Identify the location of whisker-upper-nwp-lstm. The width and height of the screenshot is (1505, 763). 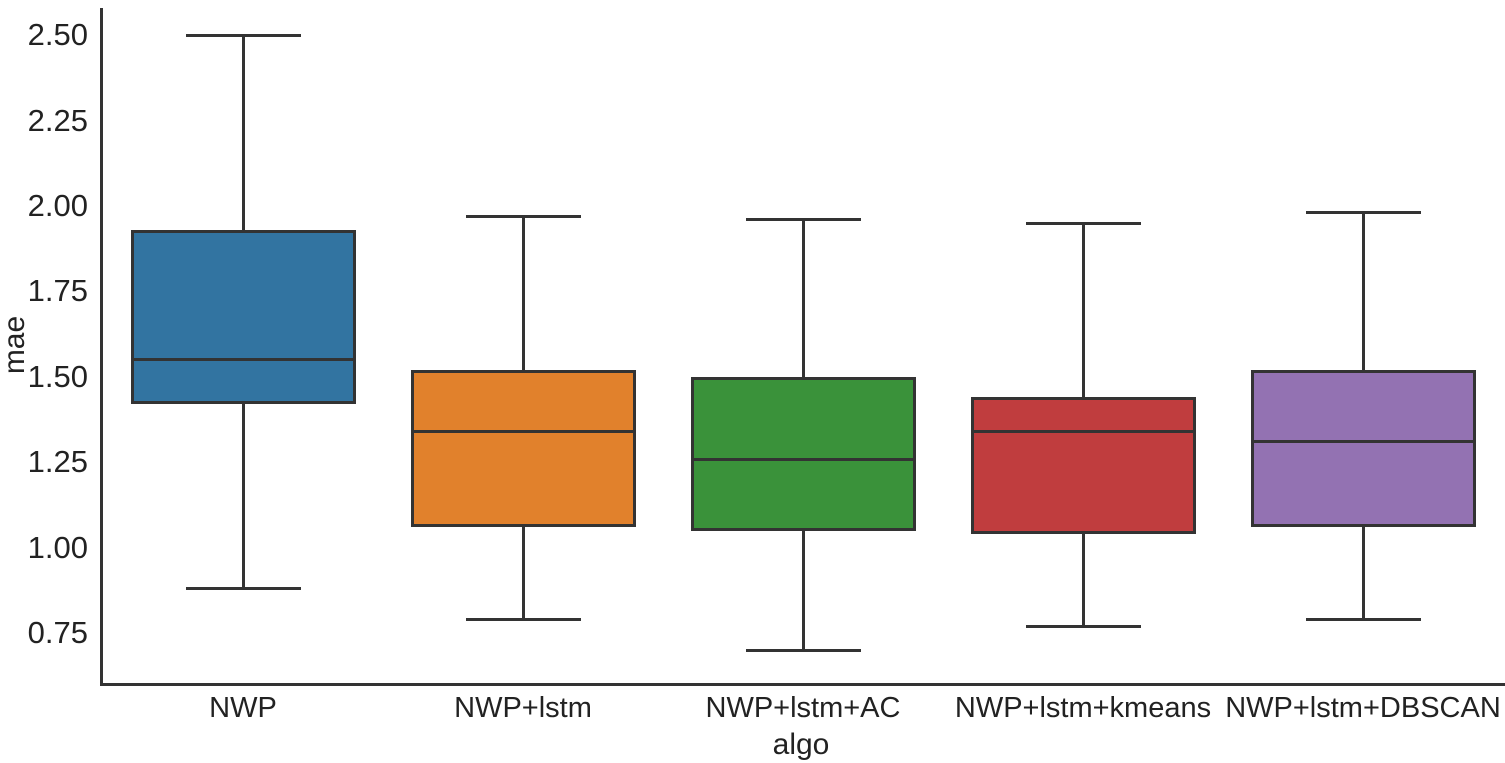
(523, 293).